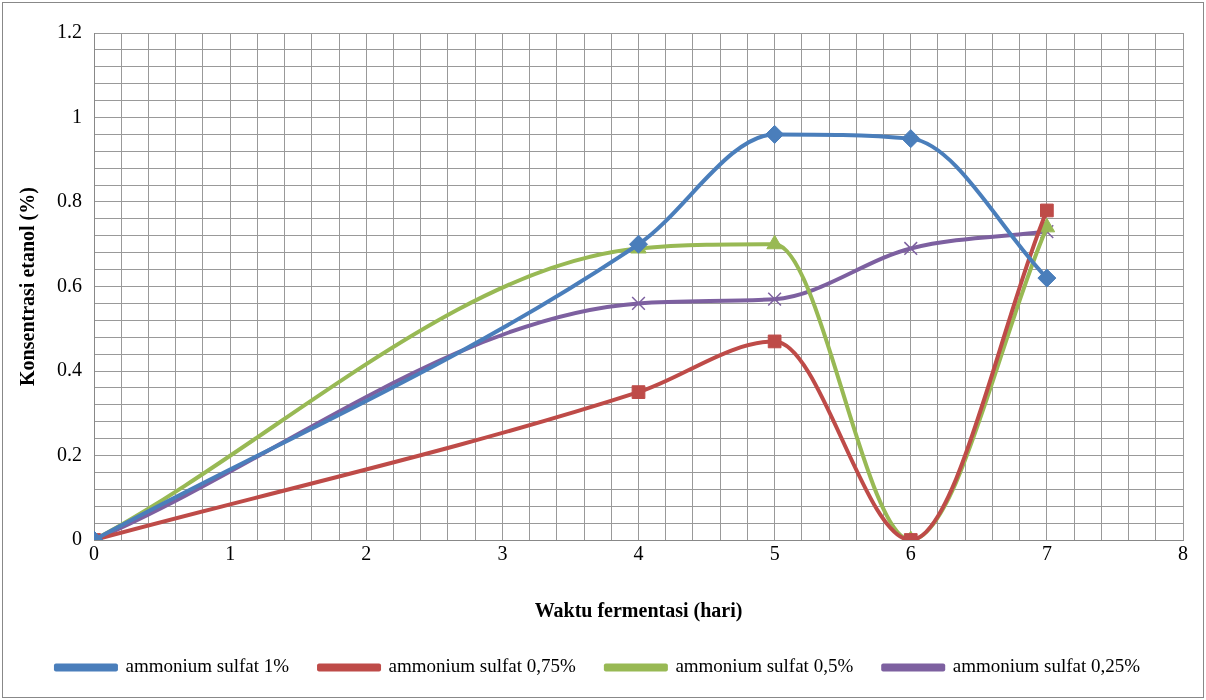 This screenshot has width=1206, height=700. What do you see at coordinates (94, 553) in the screenshot?
I see `x-tick-label: 0` at bounding box center [94, 553].